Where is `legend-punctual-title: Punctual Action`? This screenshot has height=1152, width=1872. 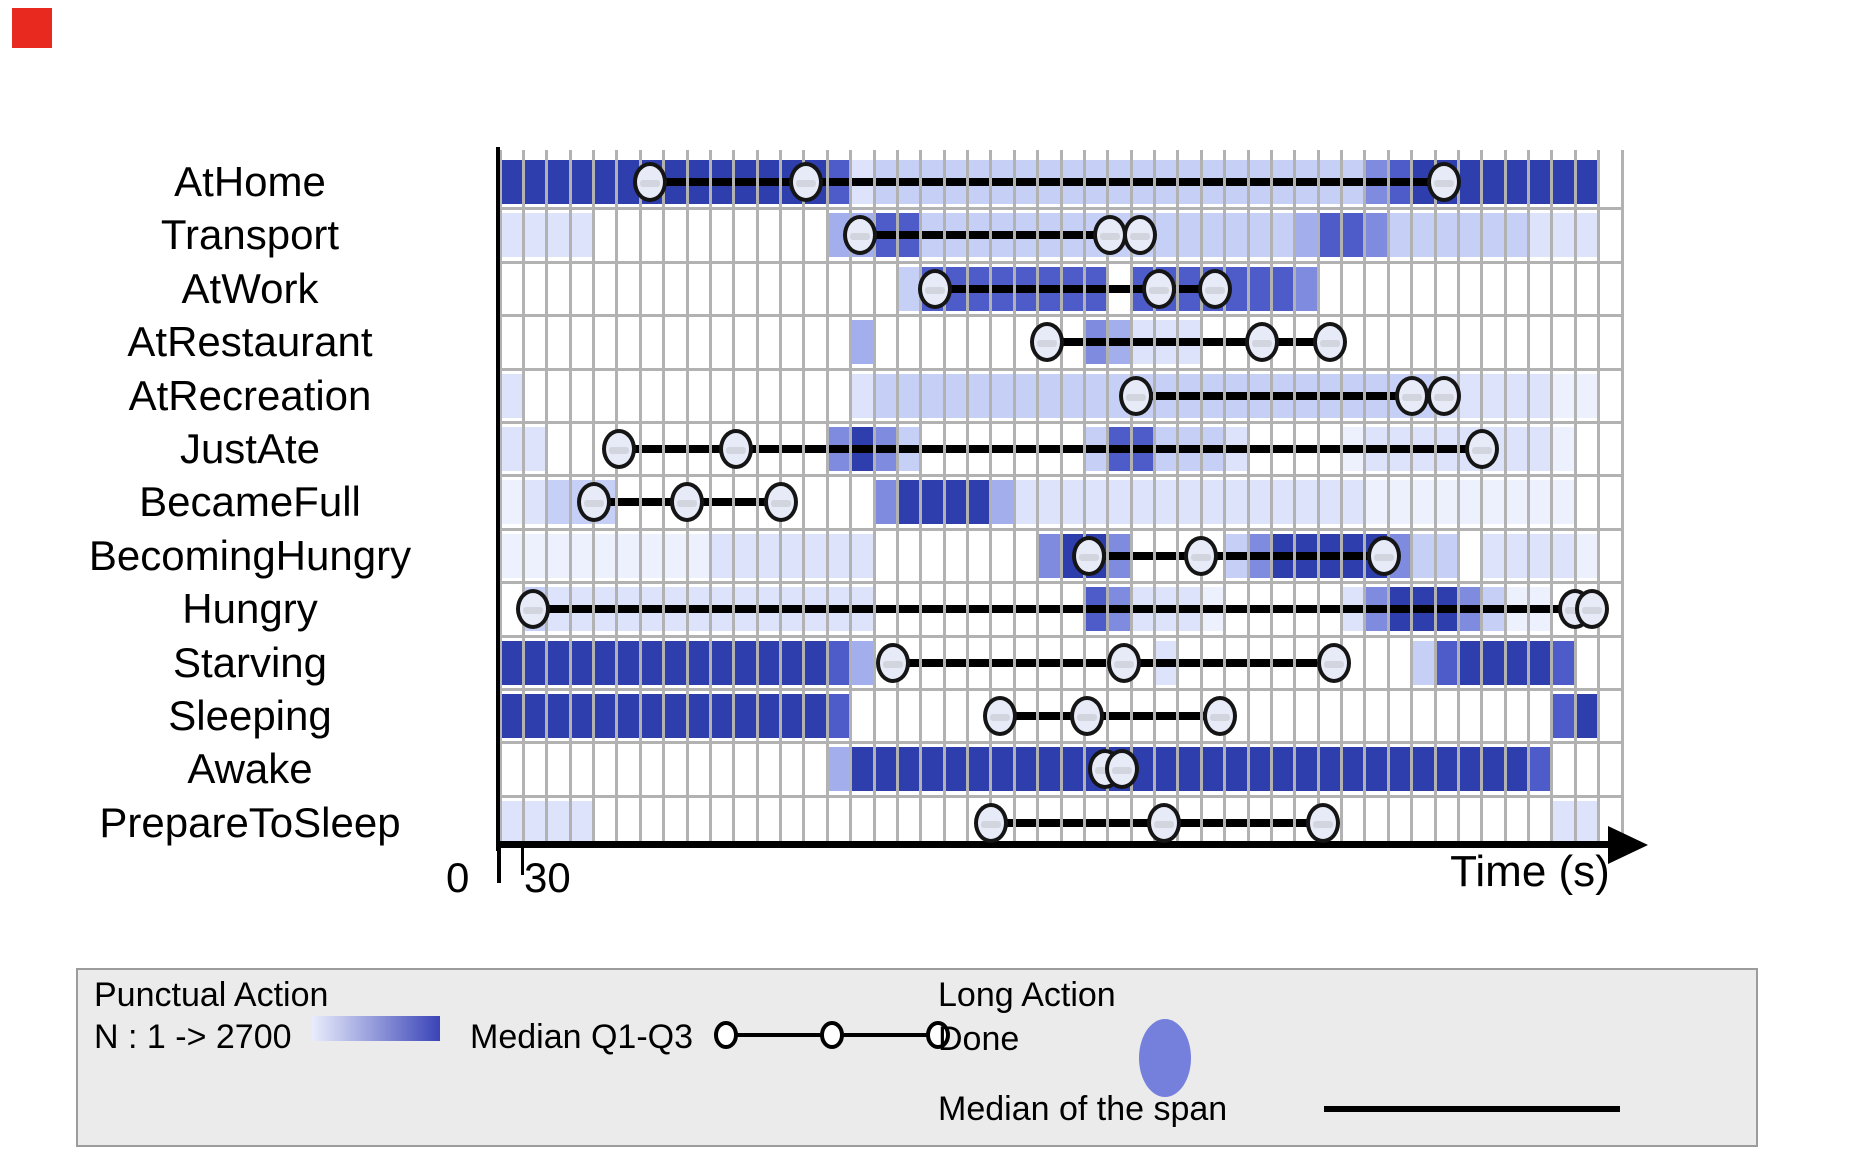
legend-punctual-title: Punctual Action is located at coordinates (211, 995).